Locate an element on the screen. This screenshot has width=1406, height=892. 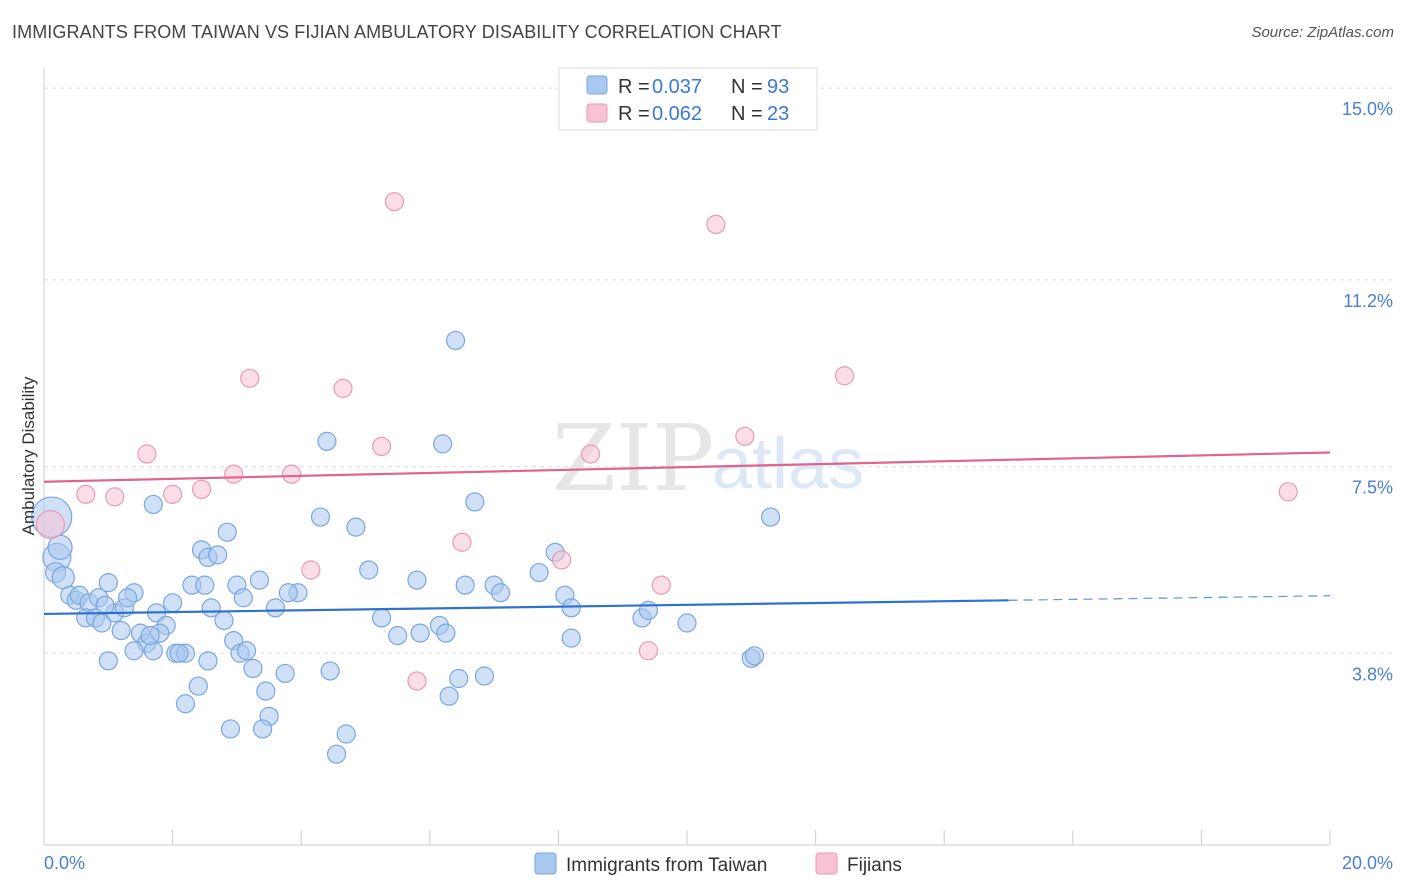
trend-line-fijians is located at coordinates (687, 467).